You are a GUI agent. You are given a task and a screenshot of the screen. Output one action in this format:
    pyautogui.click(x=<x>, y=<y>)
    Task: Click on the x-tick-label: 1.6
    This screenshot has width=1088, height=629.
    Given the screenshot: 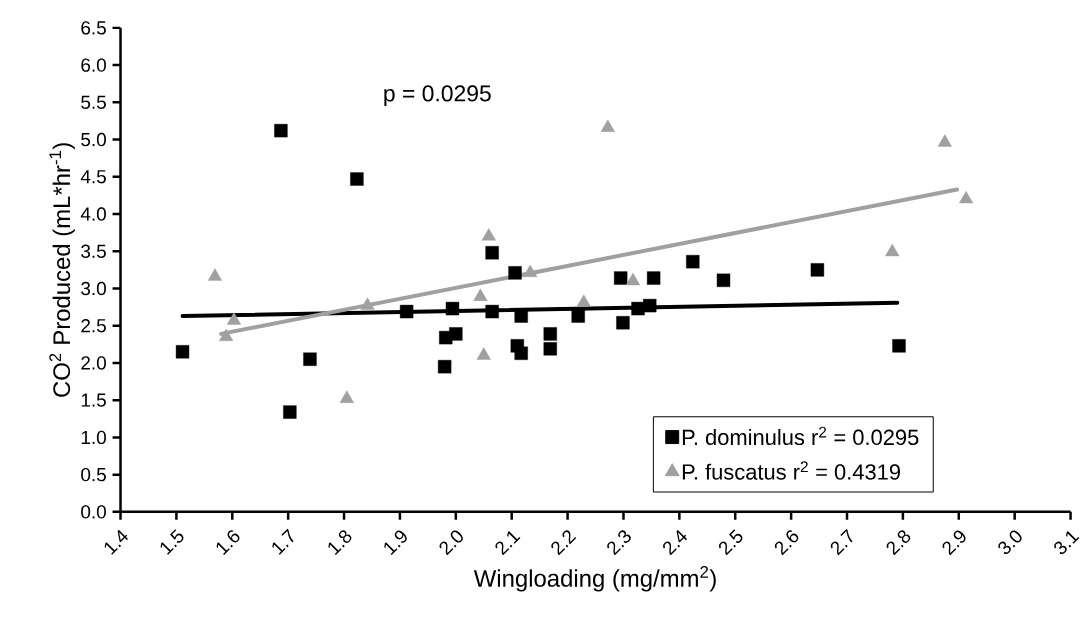 What is the action you would take?
    pyautogui.click(x=228, y=542)
    